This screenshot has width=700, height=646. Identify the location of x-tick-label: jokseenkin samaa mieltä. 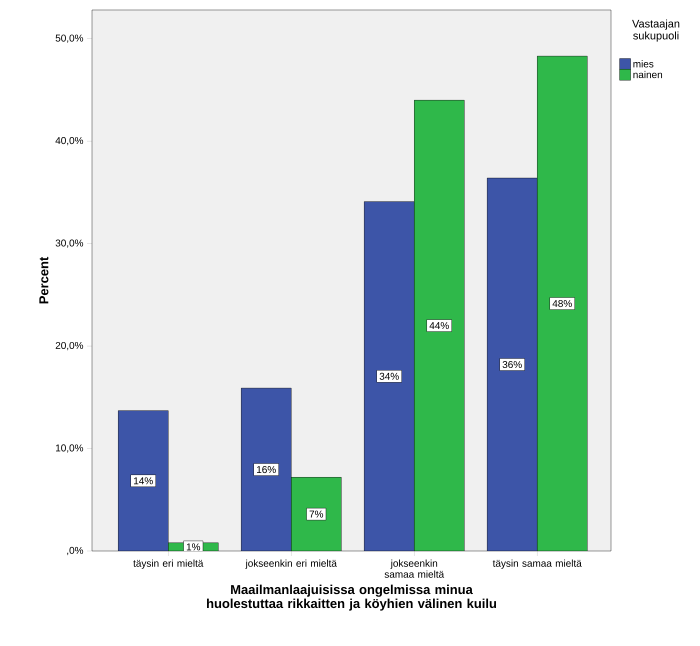
(414, 569).